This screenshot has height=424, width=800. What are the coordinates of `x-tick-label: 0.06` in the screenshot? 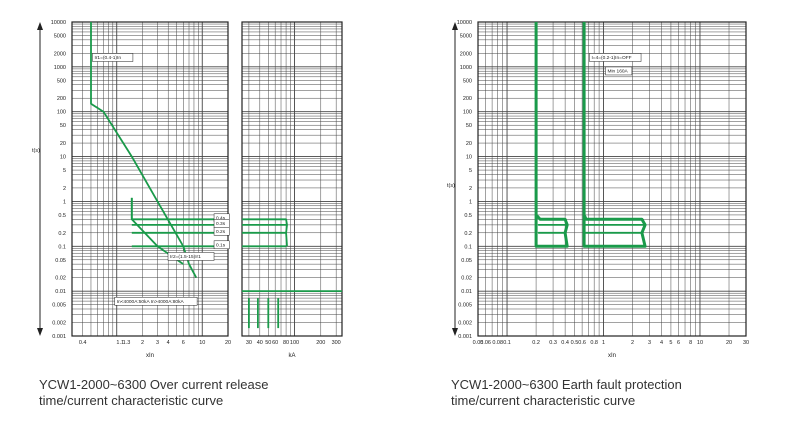 It's located at (485, 343).